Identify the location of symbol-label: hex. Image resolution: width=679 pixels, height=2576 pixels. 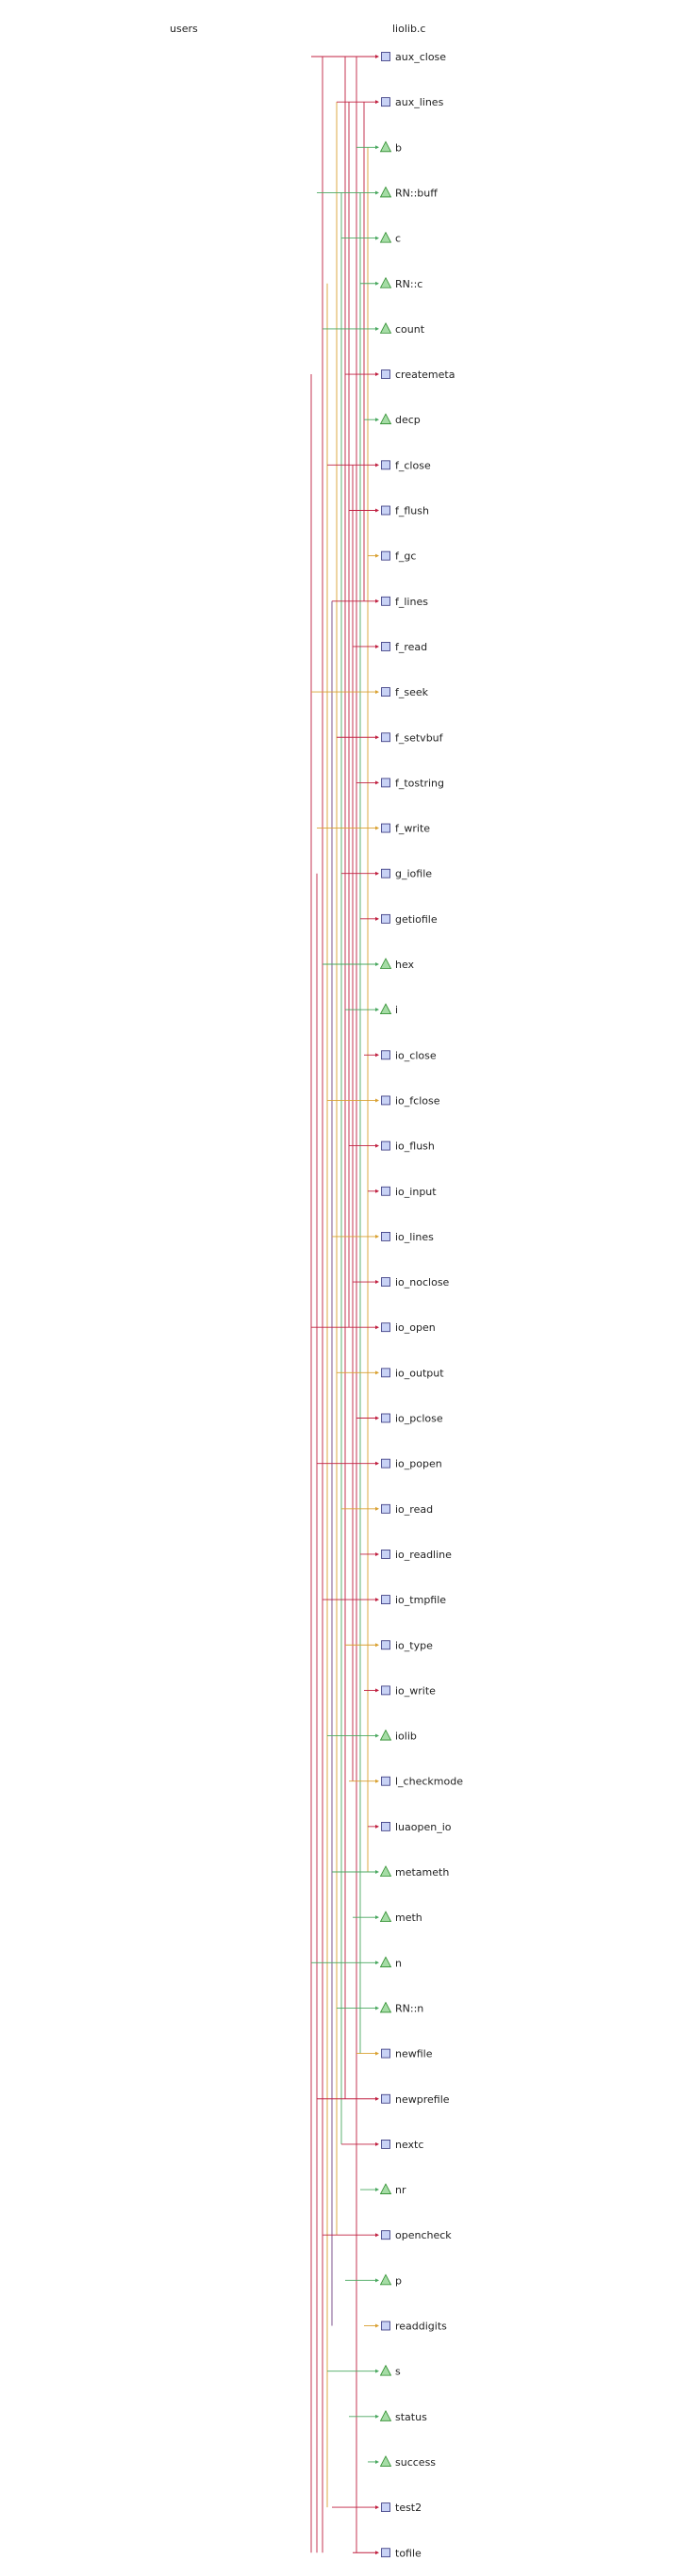
(405, 965).